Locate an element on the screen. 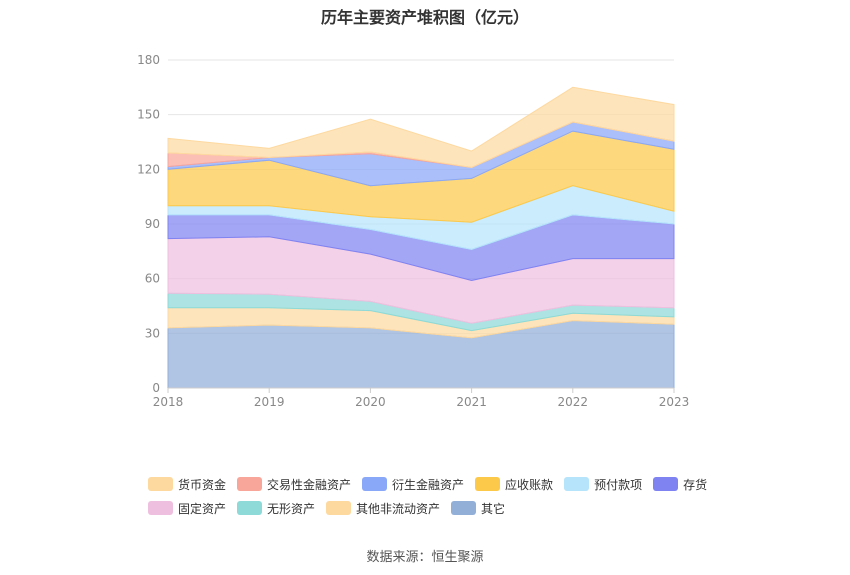 This screenshot has height=575, width=850. x-tick-label: 2020 is located at coordinates (370, 402).